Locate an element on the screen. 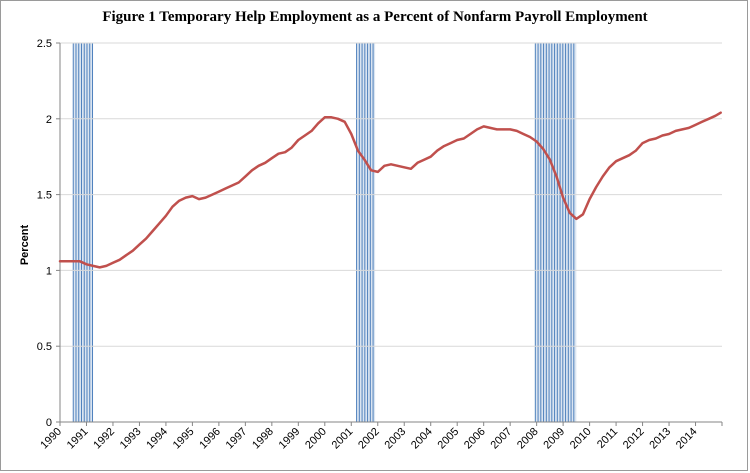 Image resolution: width=750 pixels, height=473 pixels. y-tick-label-4: 2 is located at coordinates (49, 120).